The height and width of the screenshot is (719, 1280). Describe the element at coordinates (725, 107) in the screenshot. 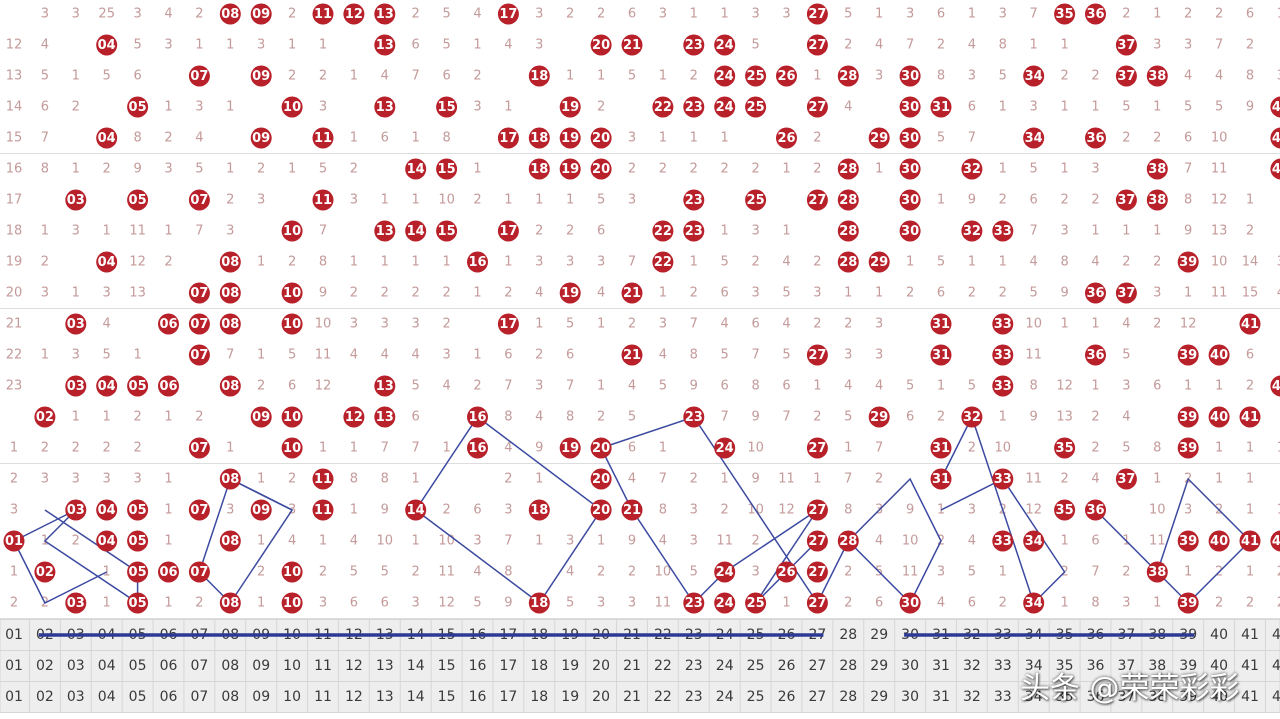

I see `ball-number: 24` at that location.